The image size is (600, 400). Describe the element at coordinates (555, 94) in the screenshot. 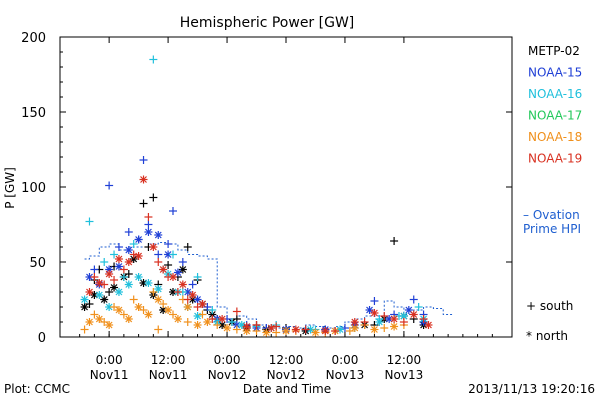

I see `legend-item-noaa-16: NOAA-16` at that location.